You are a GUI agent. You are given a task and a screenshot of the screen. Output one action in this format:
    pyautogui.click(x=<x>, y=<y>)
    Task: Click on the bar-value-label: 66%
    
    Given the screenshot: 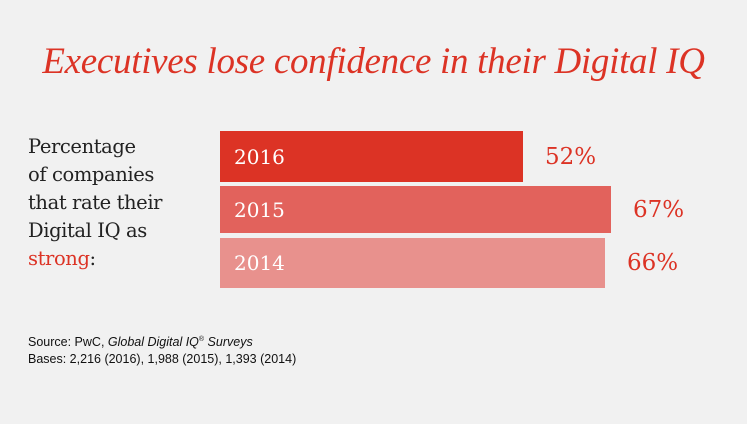 What is the action you would take?
    pyautogui.click(x=653, y=263)
    